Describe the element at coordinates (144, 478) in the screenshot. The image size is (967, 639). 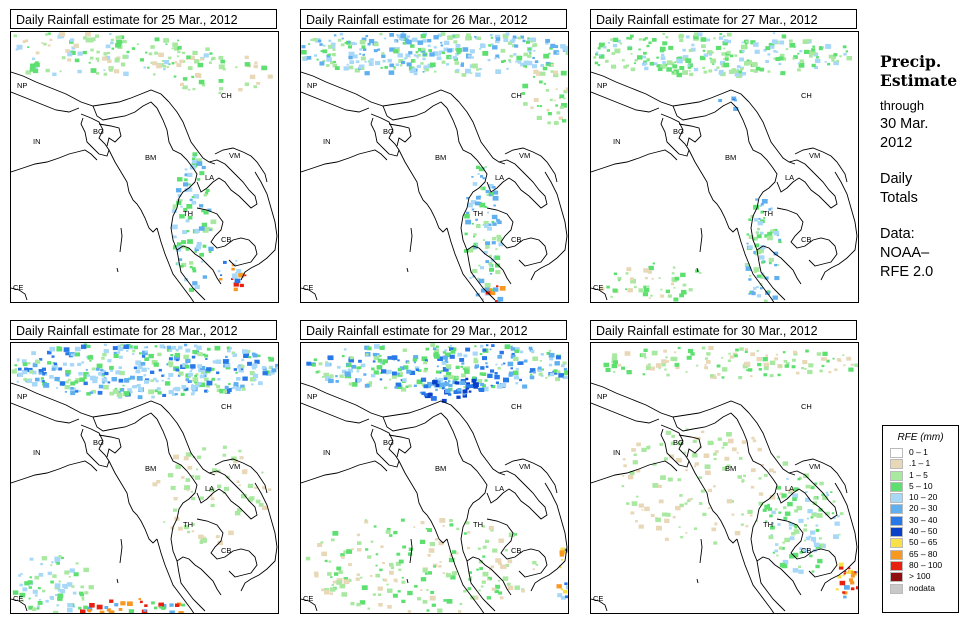
I see `map-svg: NP CH IN BG BM VM LA TH CB CE` at that location.